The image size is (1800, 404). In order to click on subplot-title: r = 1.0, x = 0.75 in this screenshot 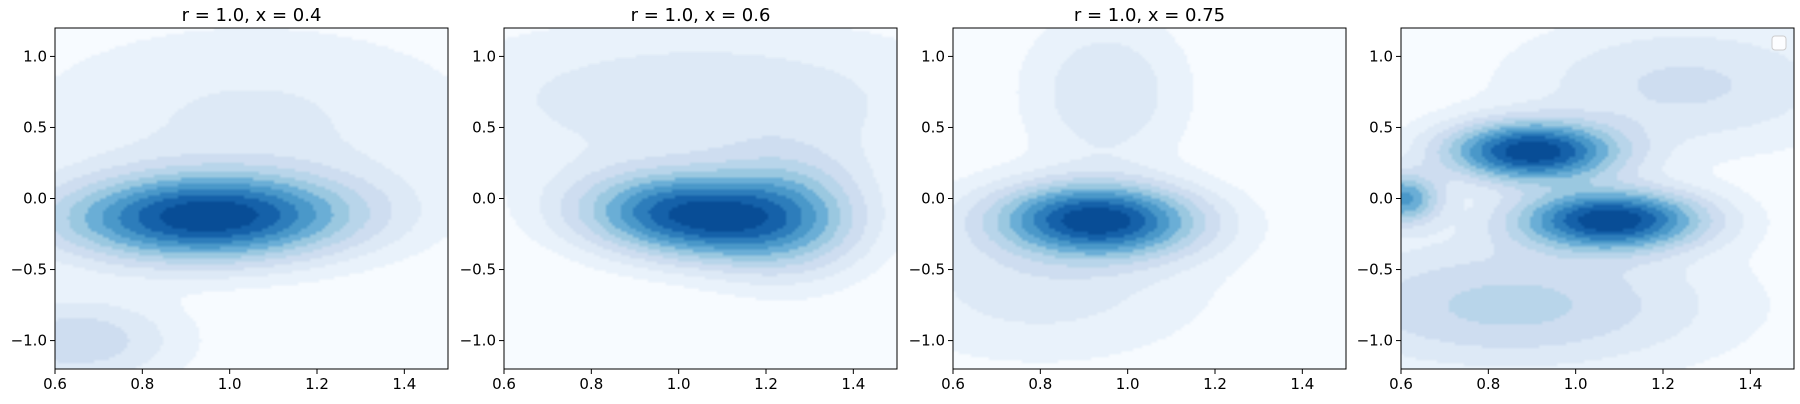, I will do `click(1149, 15)`.